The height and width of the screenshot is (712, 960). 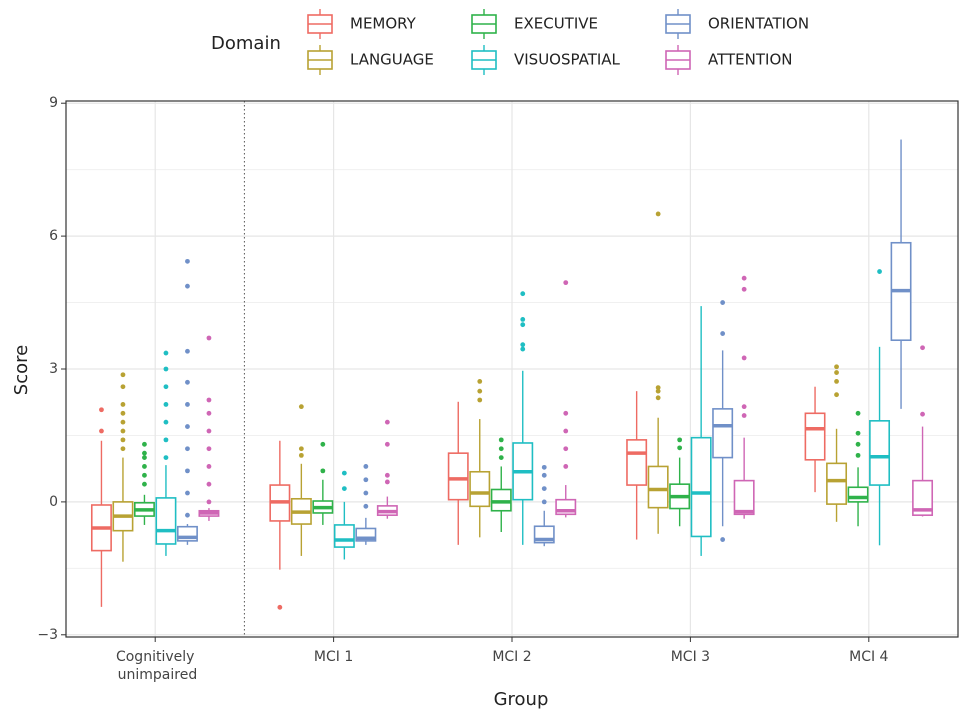 I want to click on x-tick-label: MCI 4, so click(x=868, y=657).